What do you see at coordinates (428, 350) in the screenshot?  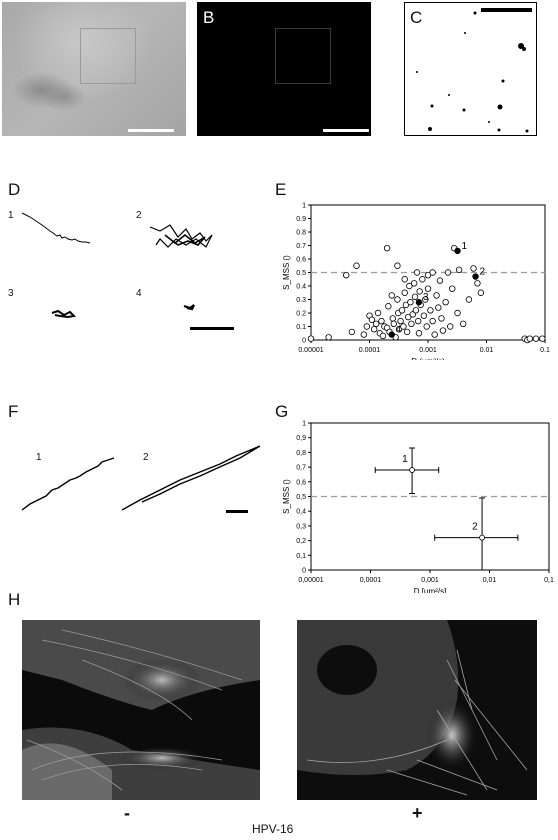 I see `x-tick-label: 0.001` at bounding box center [428, 350].